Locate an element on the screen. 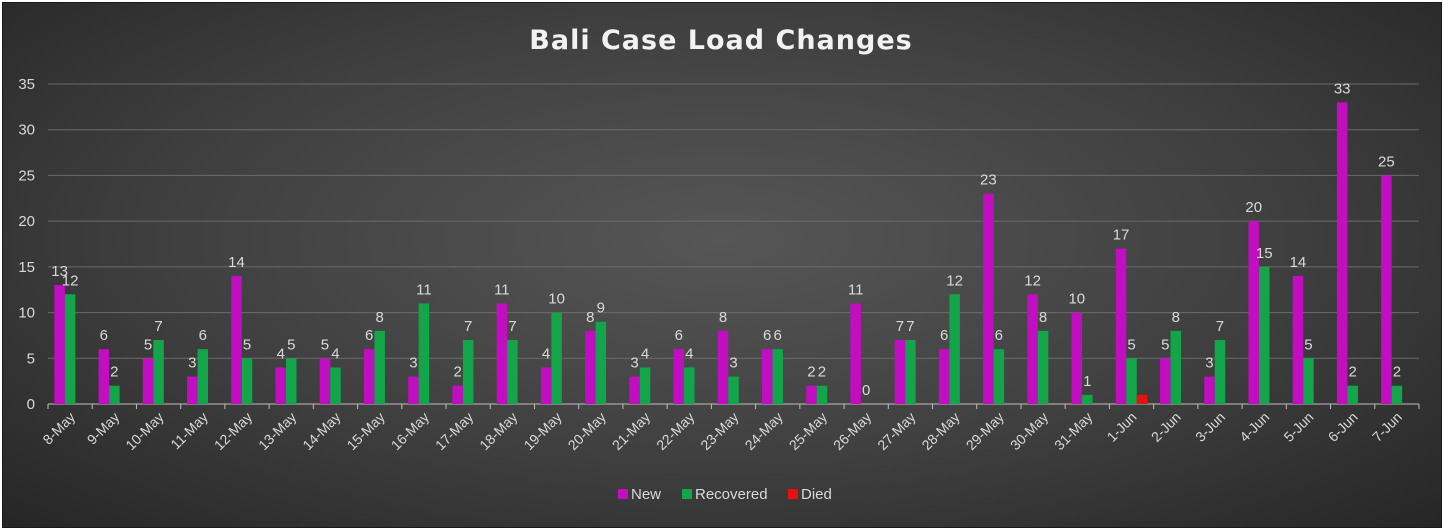 The width and height of the screenshot is (1443, 530). x-tick-label: 23-May is located at coordinates (719, 431).